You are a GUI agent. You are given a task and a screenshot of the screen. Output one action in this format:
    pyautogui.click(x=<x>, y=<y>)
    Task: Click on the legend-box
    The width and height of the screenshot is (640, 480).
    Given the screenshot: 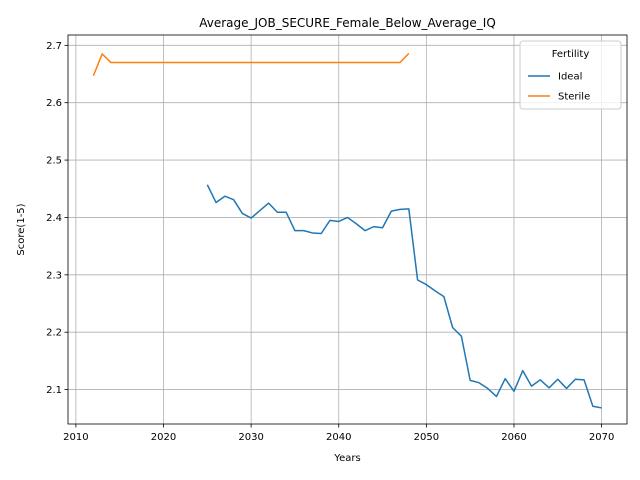 What is the action you would take?
    pyautogui.click(x=570, y=75)
    